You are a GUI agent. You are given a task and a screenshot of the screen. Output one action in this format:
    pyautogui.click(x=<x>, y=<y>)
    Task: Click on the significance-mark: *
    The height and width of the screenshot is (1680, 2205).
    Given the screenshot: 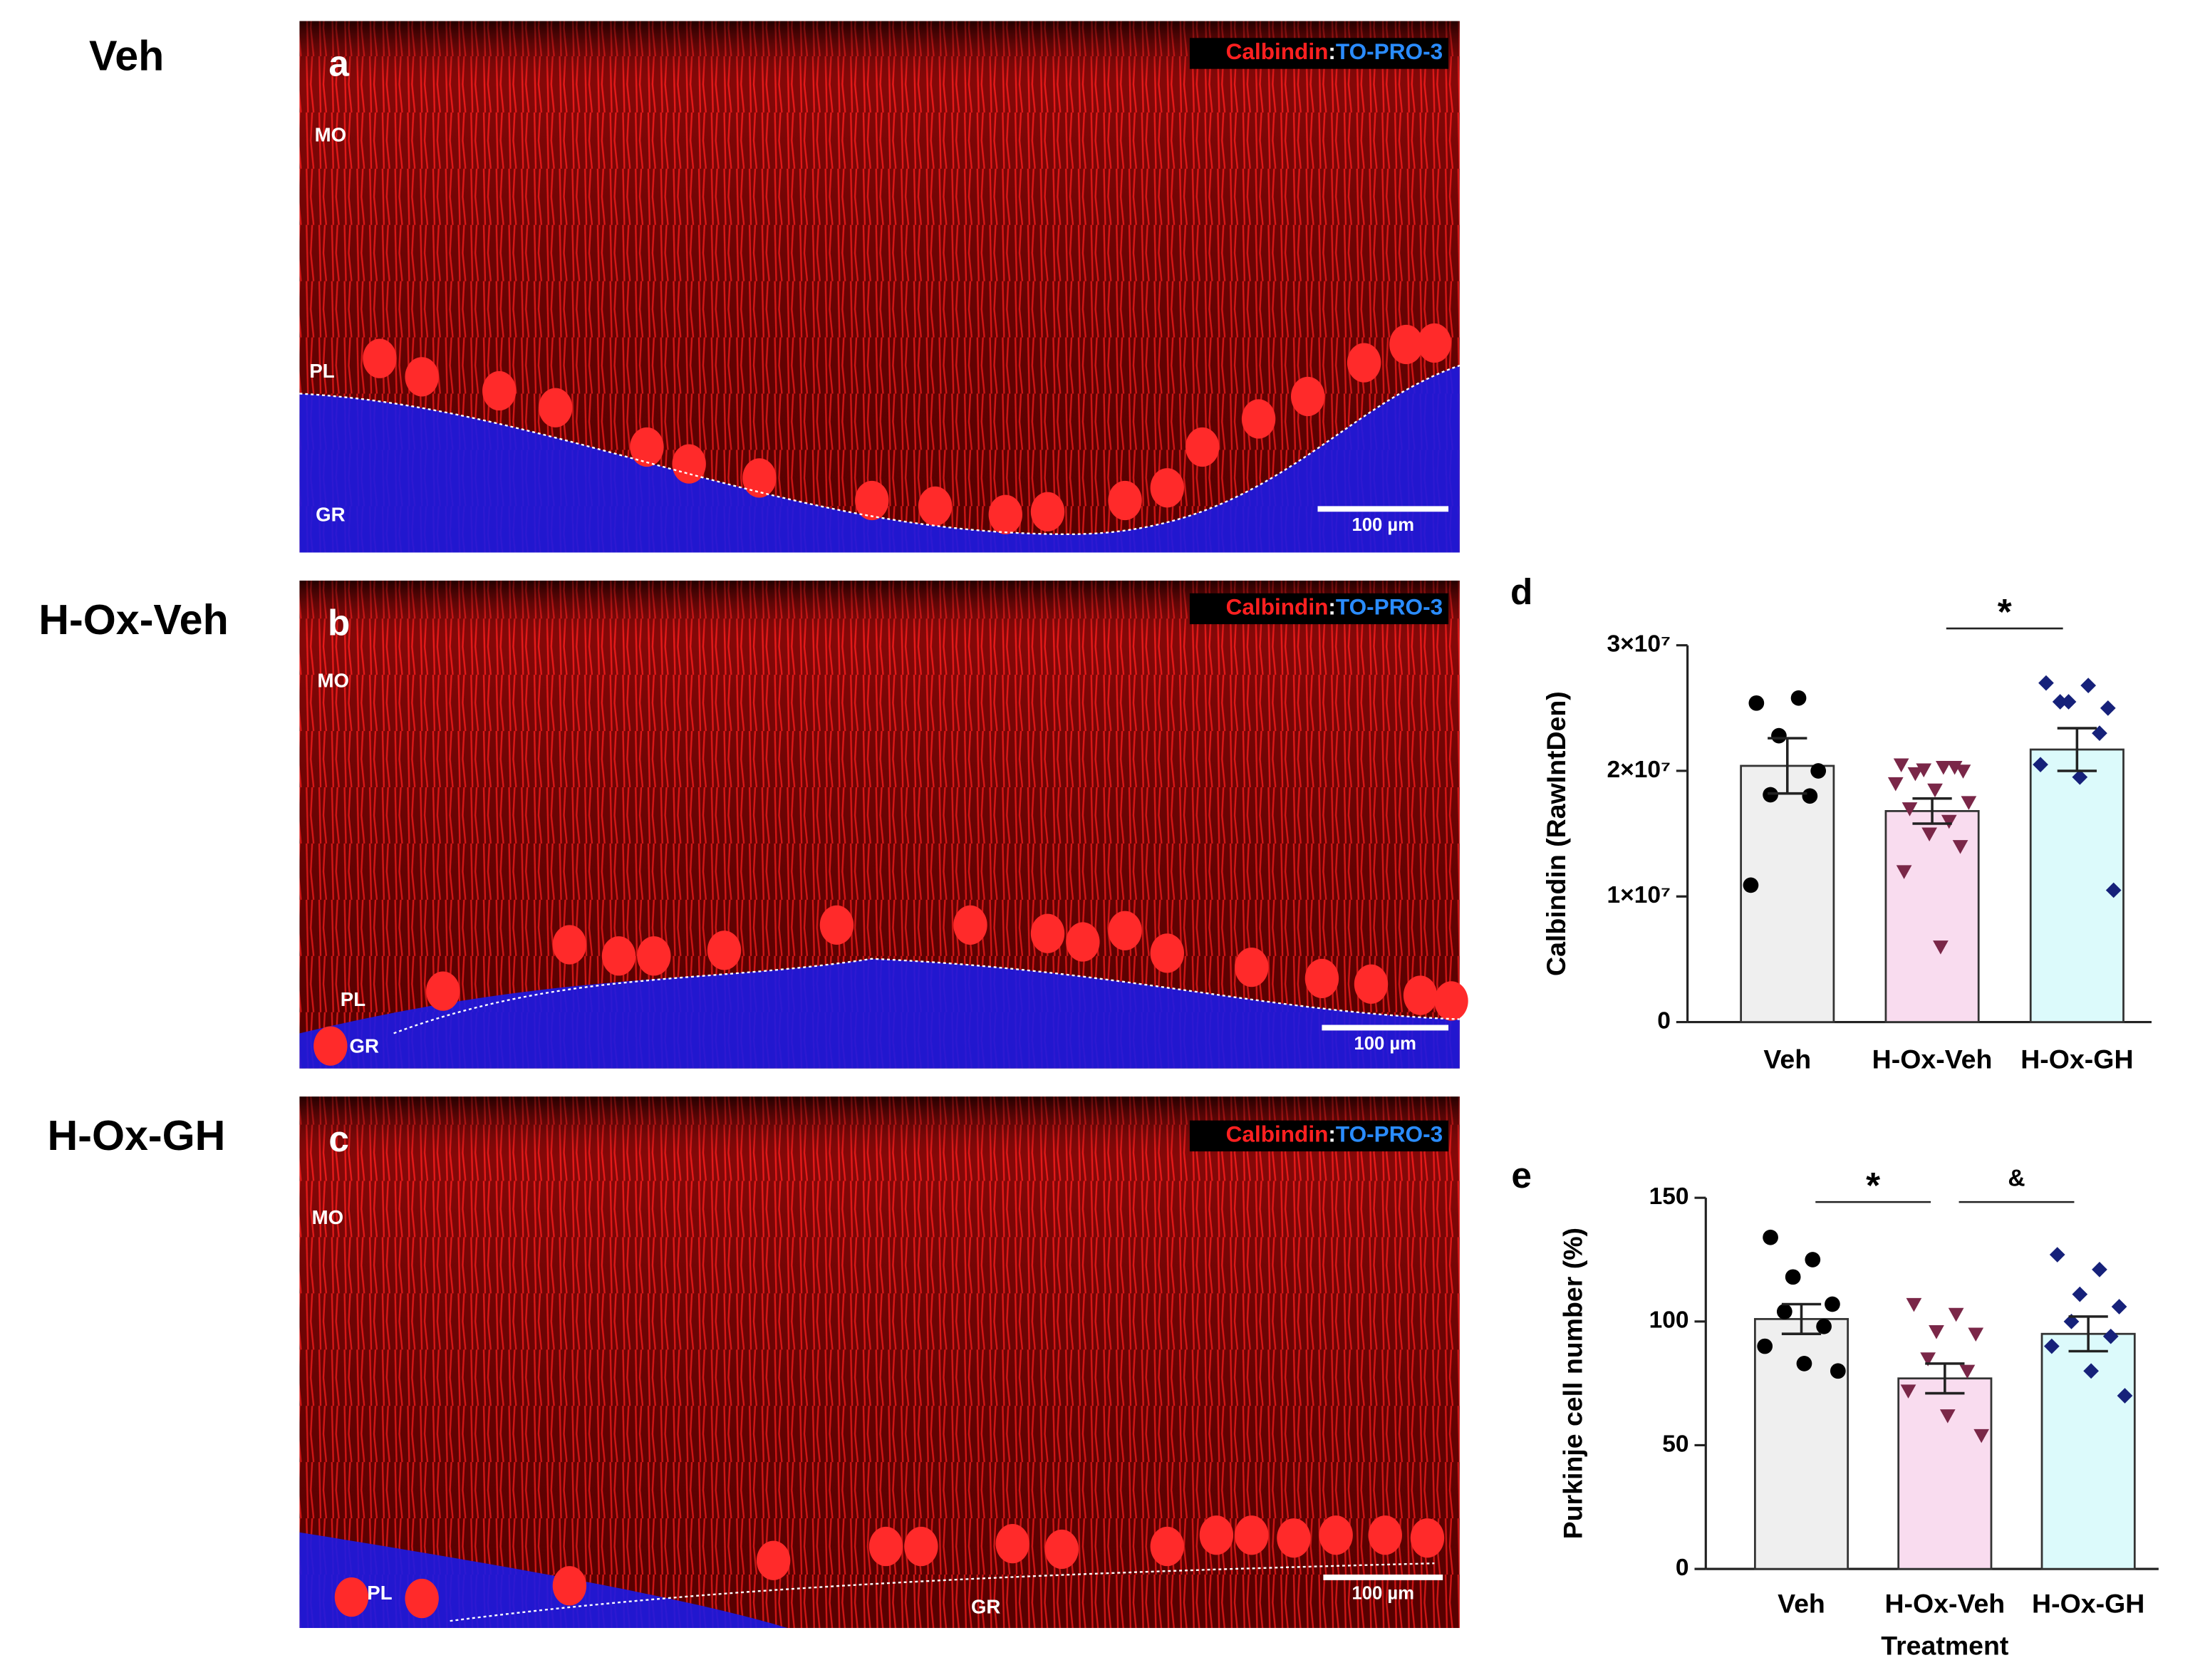 What is the action you would take?
    pyautogui.click(x=2005, y=611)
    